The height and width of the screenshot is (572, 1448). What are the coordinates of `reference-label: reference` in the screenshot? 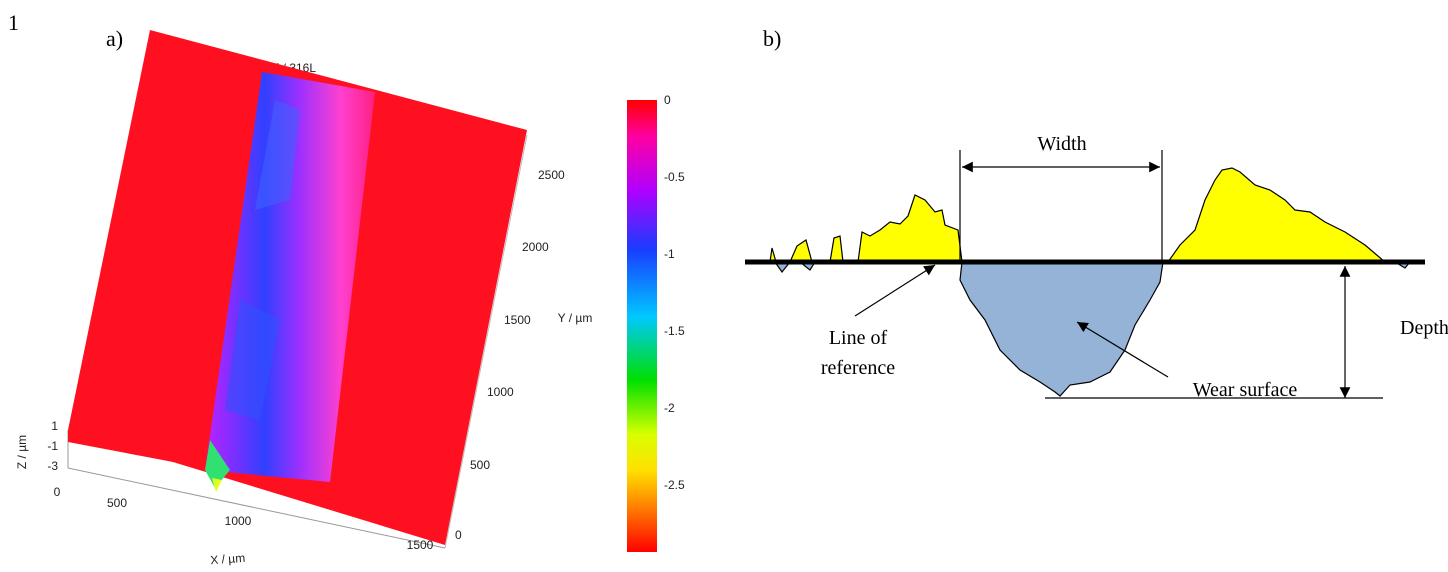 It's located at (858, 368).